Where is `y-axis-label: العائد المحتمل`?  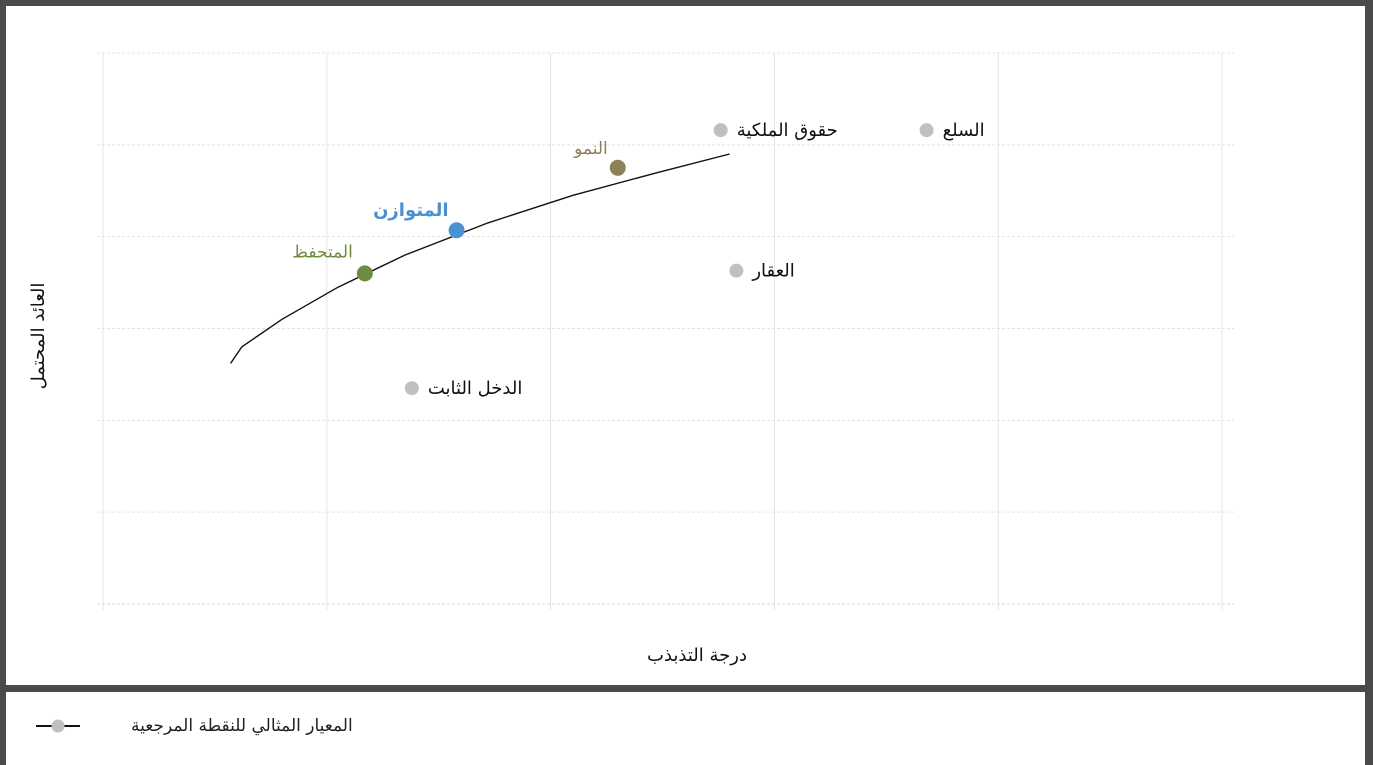 y-axis-label: العائد المحتمل is located at coordinates (38, 336).